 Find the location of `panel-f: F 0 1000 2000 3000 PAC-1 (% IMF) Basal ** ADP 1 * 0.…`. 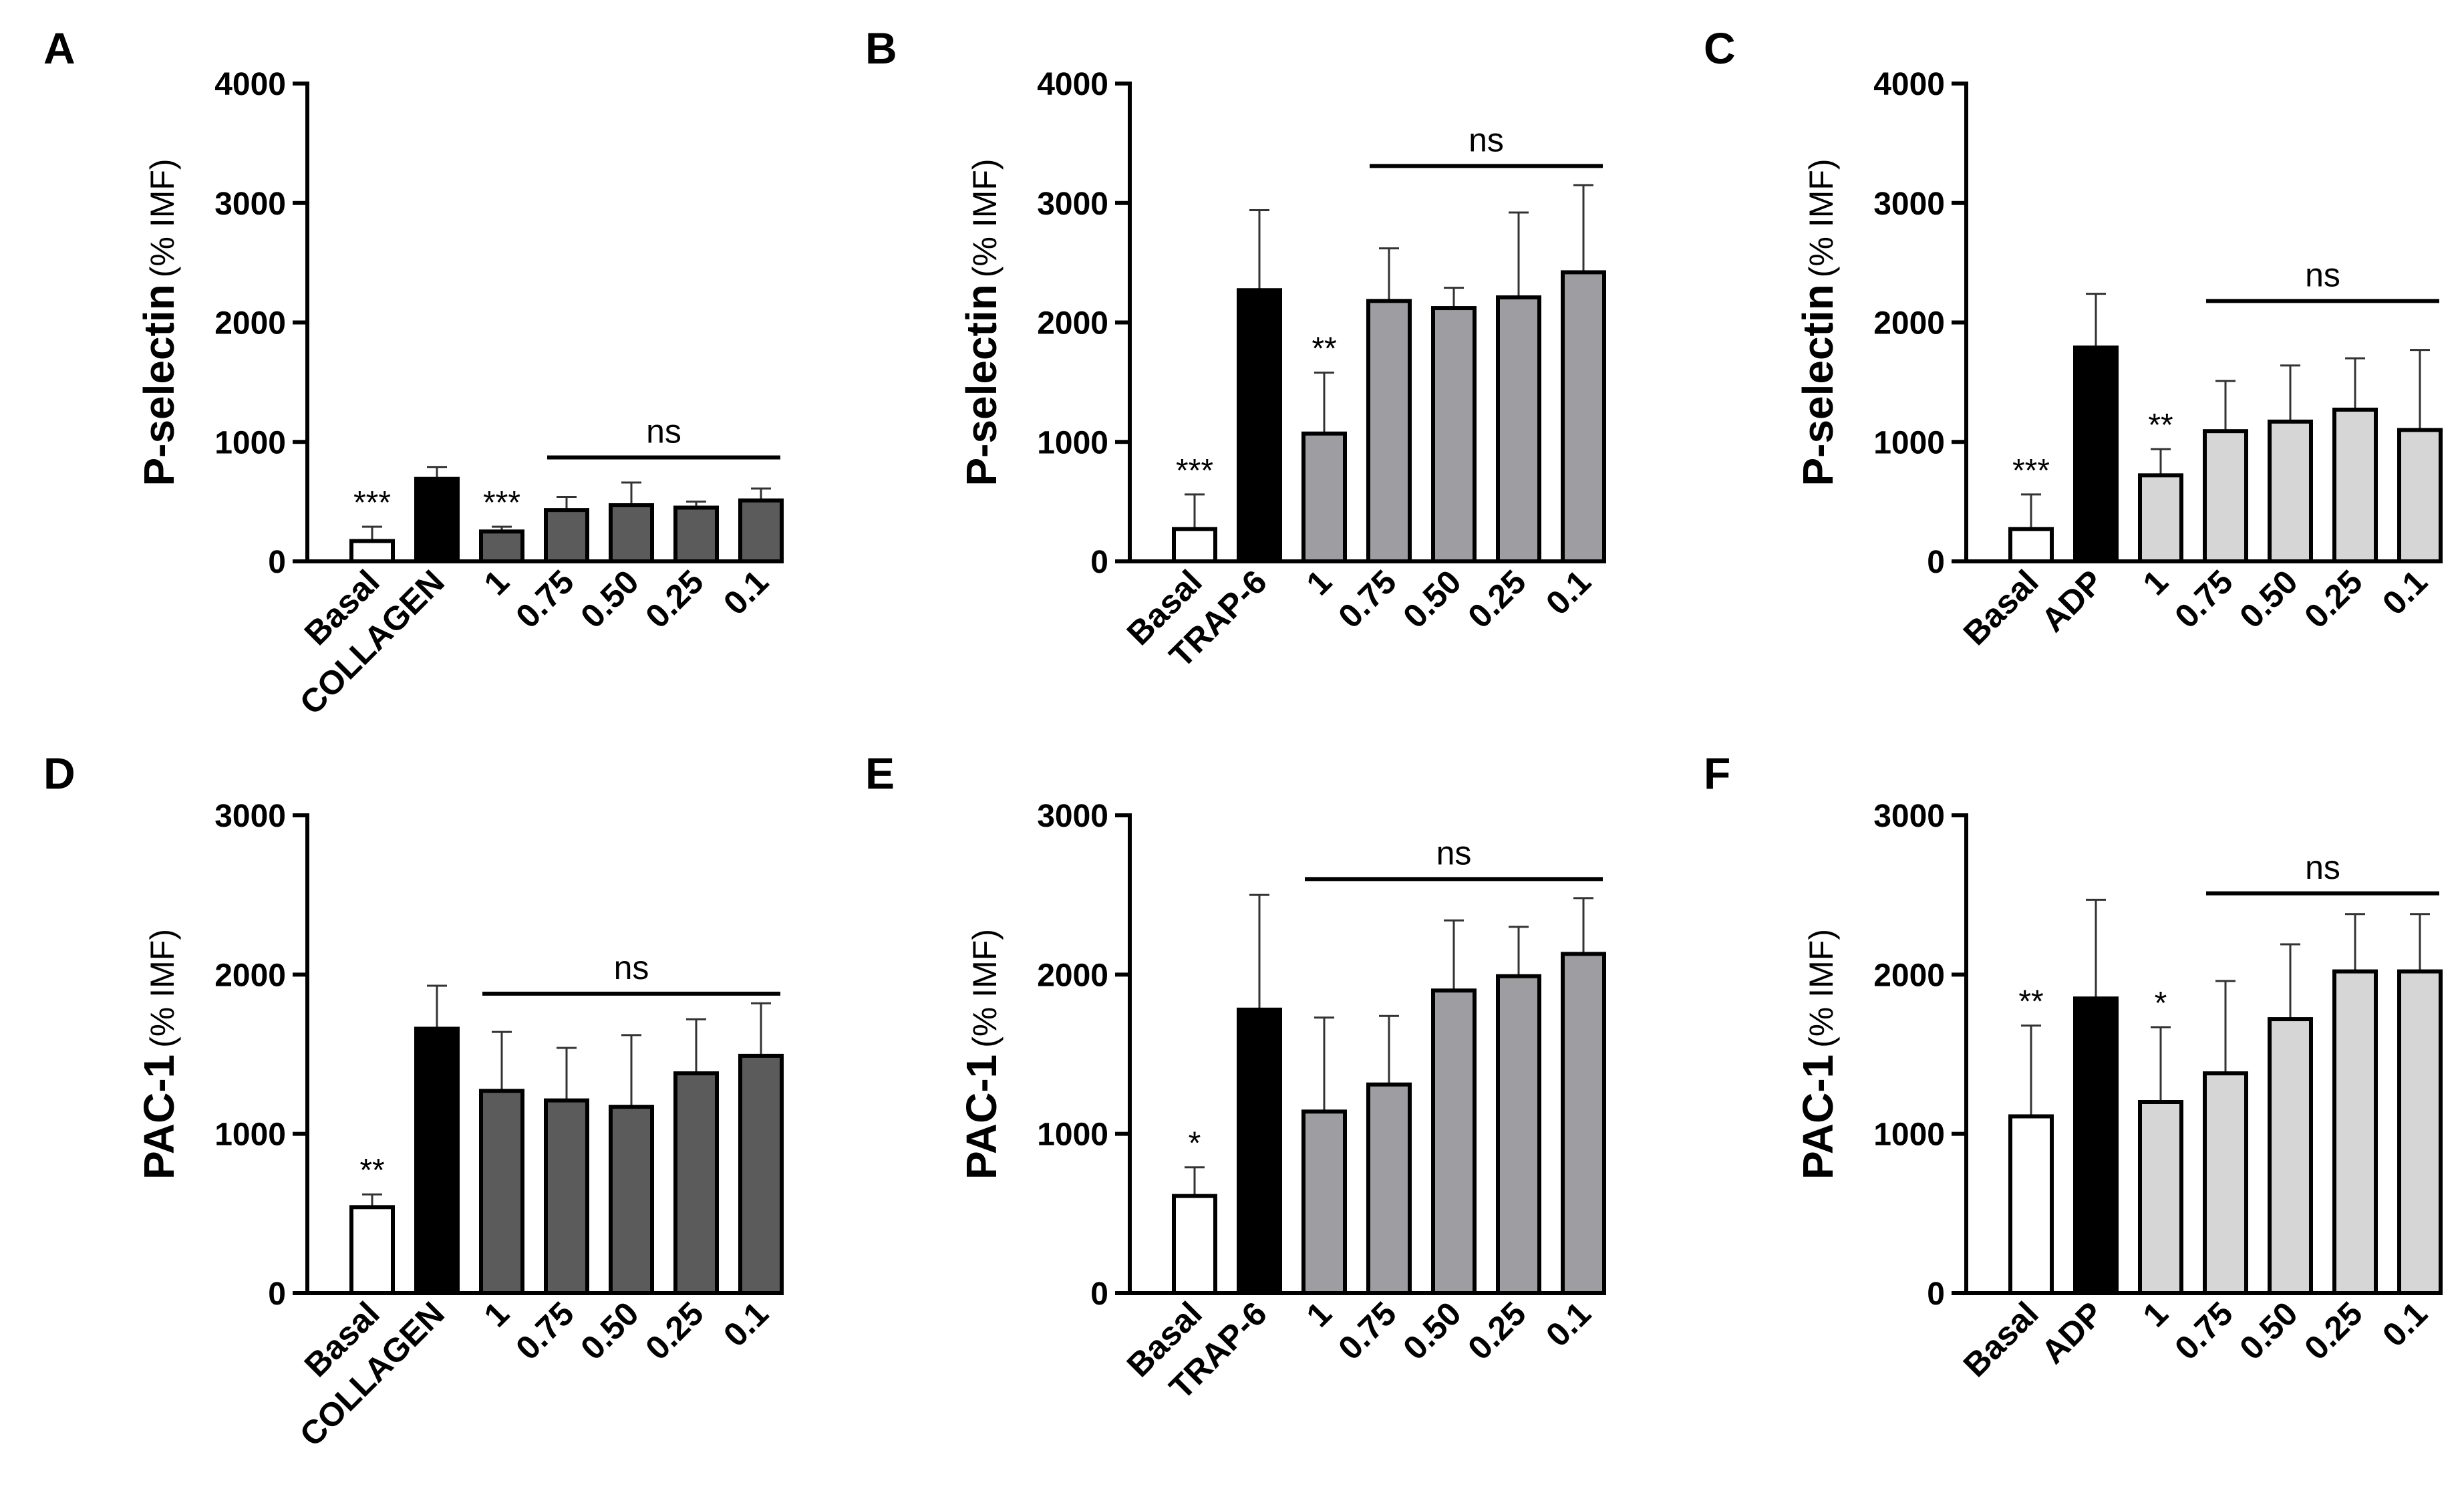

panel-f: F 0 1000 2000 3000 PAC-1 (% IMF) Basal ** ADP 1 * 0.… is located at coordinates (2073, 1066).